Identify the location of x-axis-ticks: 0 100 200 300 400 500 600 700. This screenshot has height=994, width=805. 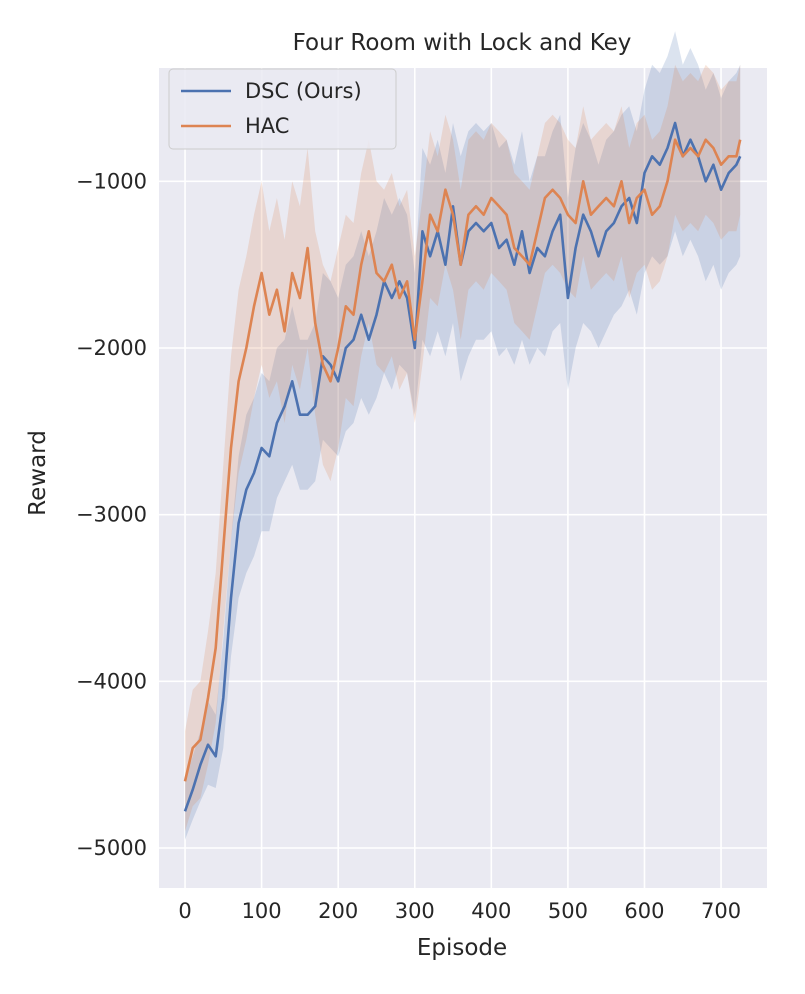
(459, 911).